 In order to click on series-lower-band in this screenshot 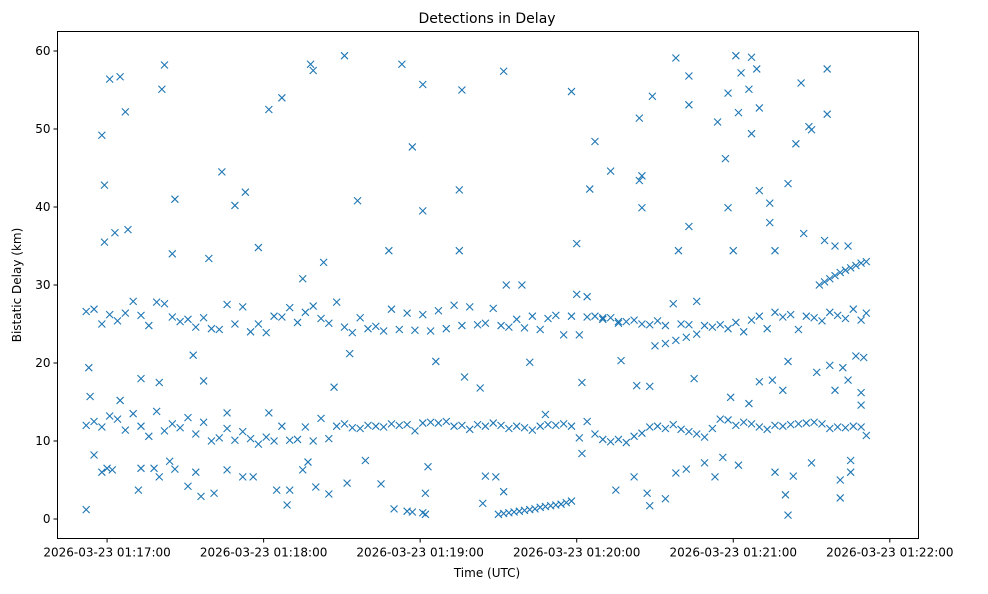, I will do `click(476, 428)`.